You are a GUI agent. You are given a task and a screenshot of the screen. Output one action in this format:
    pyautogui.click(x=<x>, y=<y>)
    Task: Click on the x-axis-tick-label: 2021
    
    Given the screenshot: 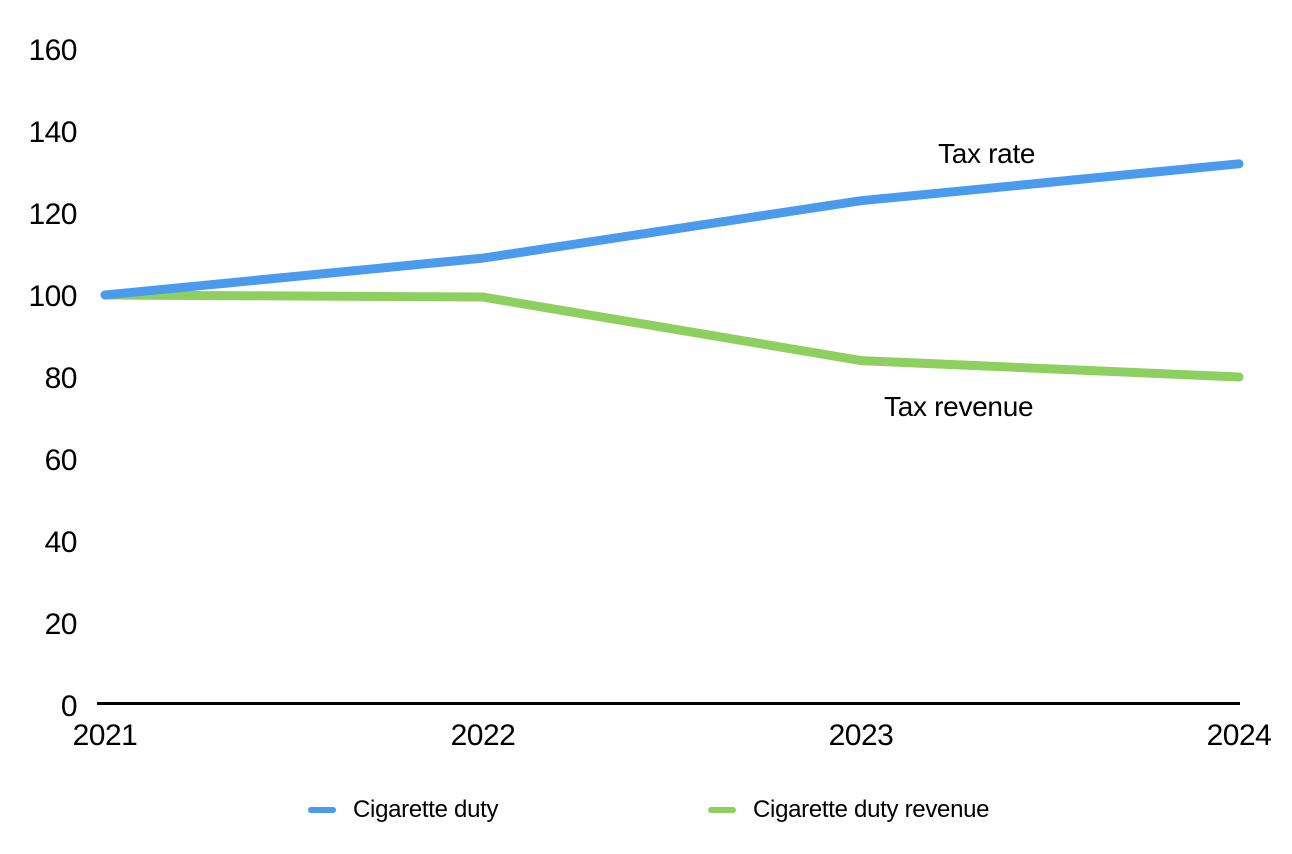 What is the action you would take?
    pyautogui.click(x=105, y=735)
    